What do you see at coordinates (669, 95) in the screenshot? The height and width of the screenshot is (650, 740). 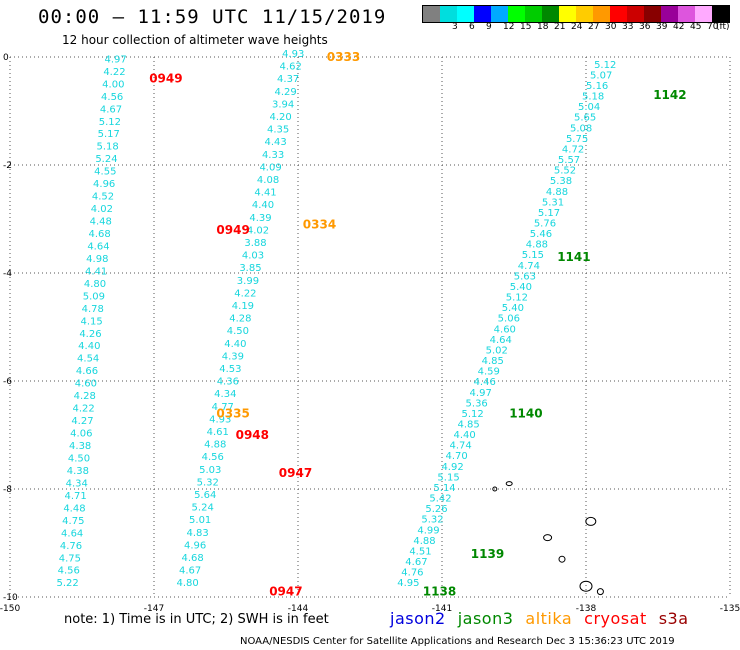 I see `pass-time-label: 1142` at bounding box center [669, 95].